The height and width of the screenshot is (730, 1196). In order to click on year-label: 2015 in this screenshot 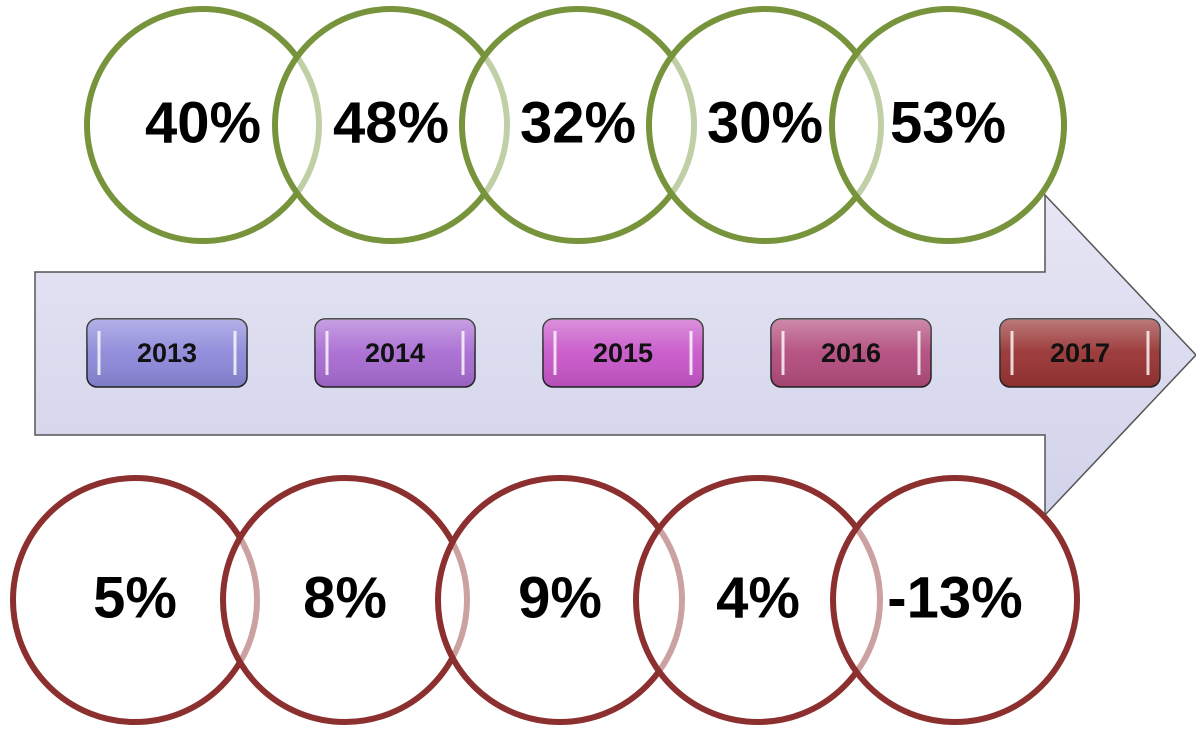, I will do `click(623, 353)`.